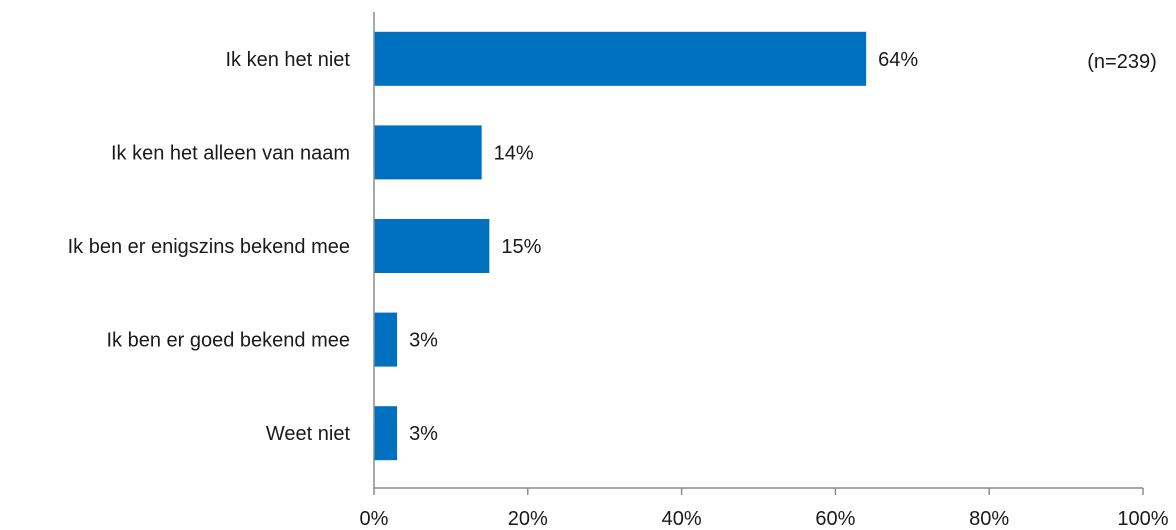 The height and width of the screenshot is (530, 1176). What do you see at coordinates (835, 519) in the screenshot?
I see `x-tick-label: 60%` at bounding box center [835, 519].